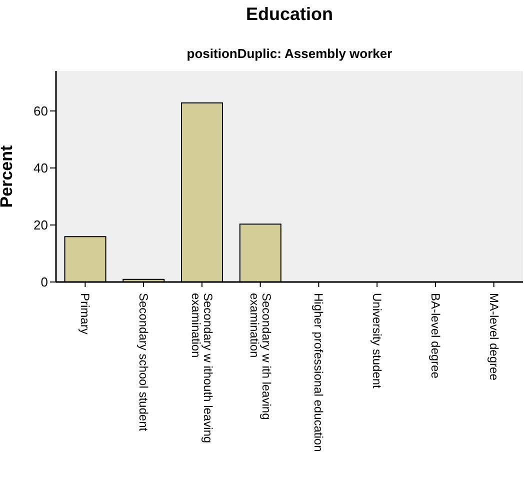  What do you see at coordinates (44, 282) in the screenshot?
I see `y-tick-label: 0` at bounding box center [44, 282].